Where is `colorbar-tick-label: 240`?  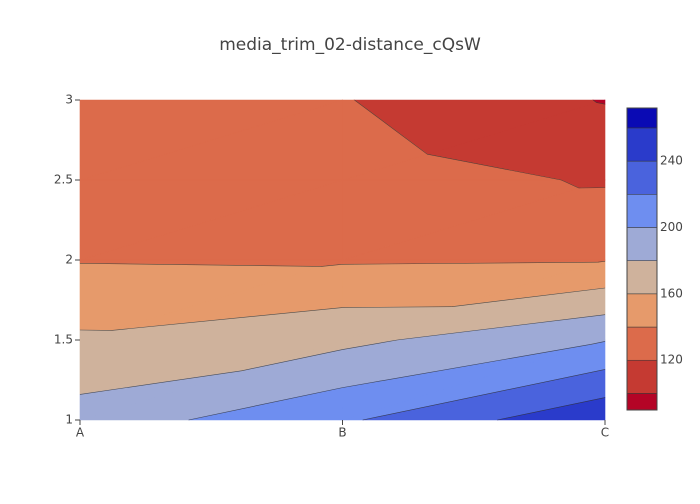
colorbar-tick-label: 240 is located at coordinates (671, 161).